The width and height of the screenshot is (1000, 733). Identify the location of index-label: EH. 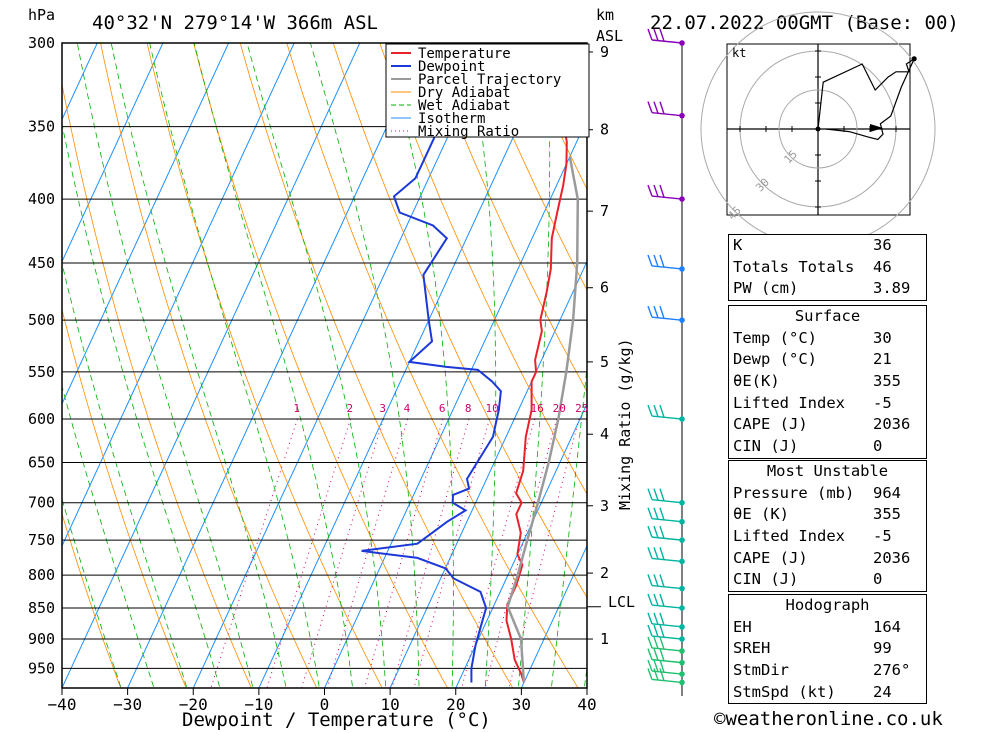
(742, 626).